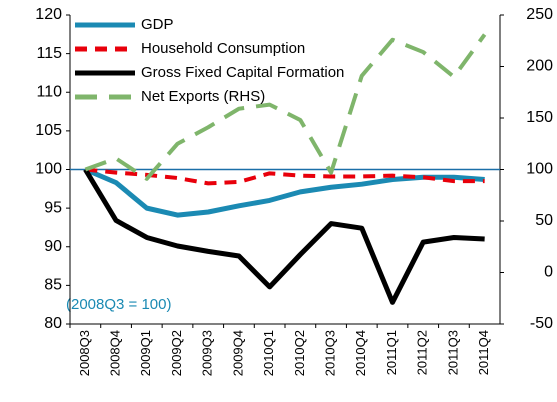 The width and height of the screenshot is (557, 402). Describe the element at coordinates (422, 352) in the screenshot. I see `x-tick-label: 2011Q2` at that location.